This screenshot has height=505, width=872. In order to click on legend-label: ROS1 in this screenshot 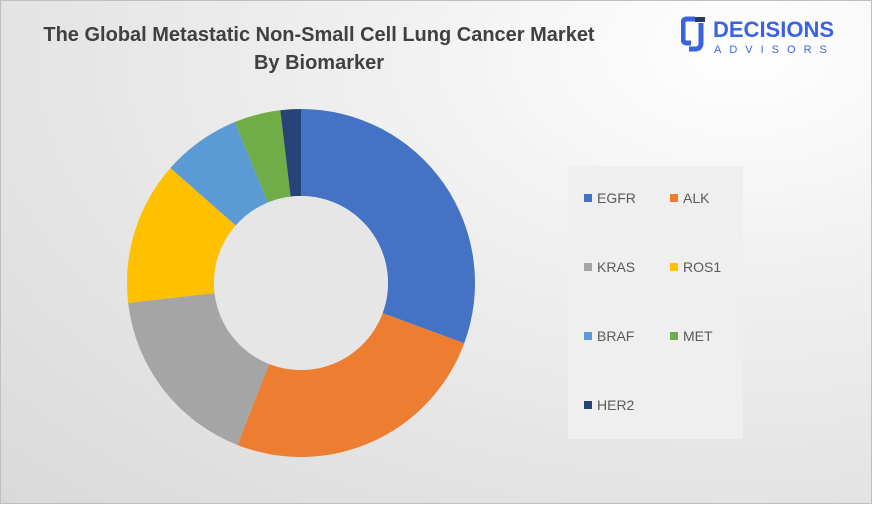, I will do `click(702, 267)`.